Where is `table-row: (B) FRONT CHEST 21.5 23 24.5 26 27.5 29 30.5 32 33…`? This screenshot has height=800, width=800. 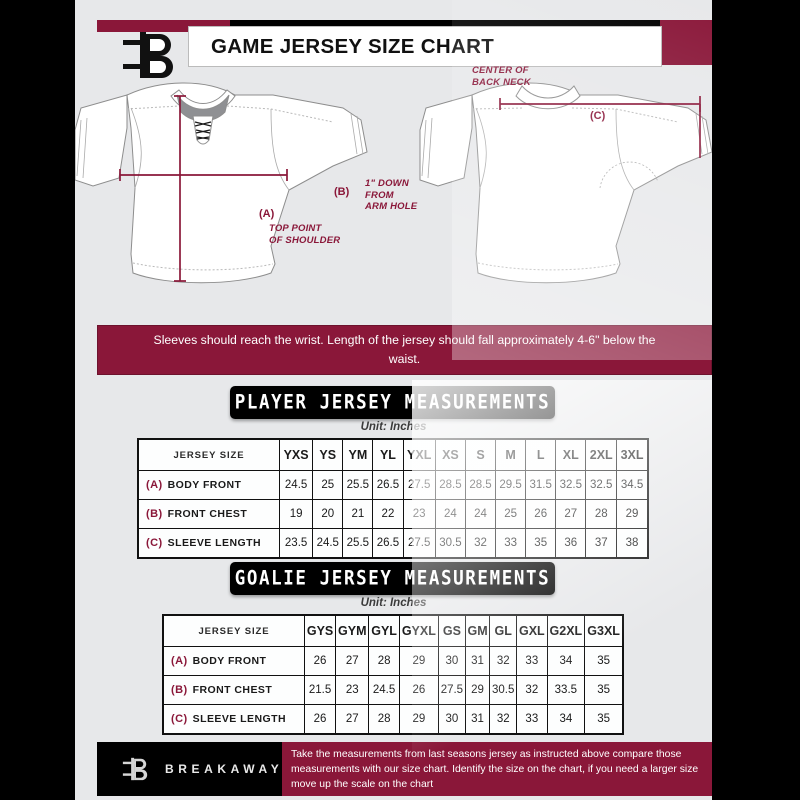
table-row: (B) FRONT CHEST 21.5 23 24.5 26 27.5 29 30.5 32 33… is located at coordinates (393, 690).